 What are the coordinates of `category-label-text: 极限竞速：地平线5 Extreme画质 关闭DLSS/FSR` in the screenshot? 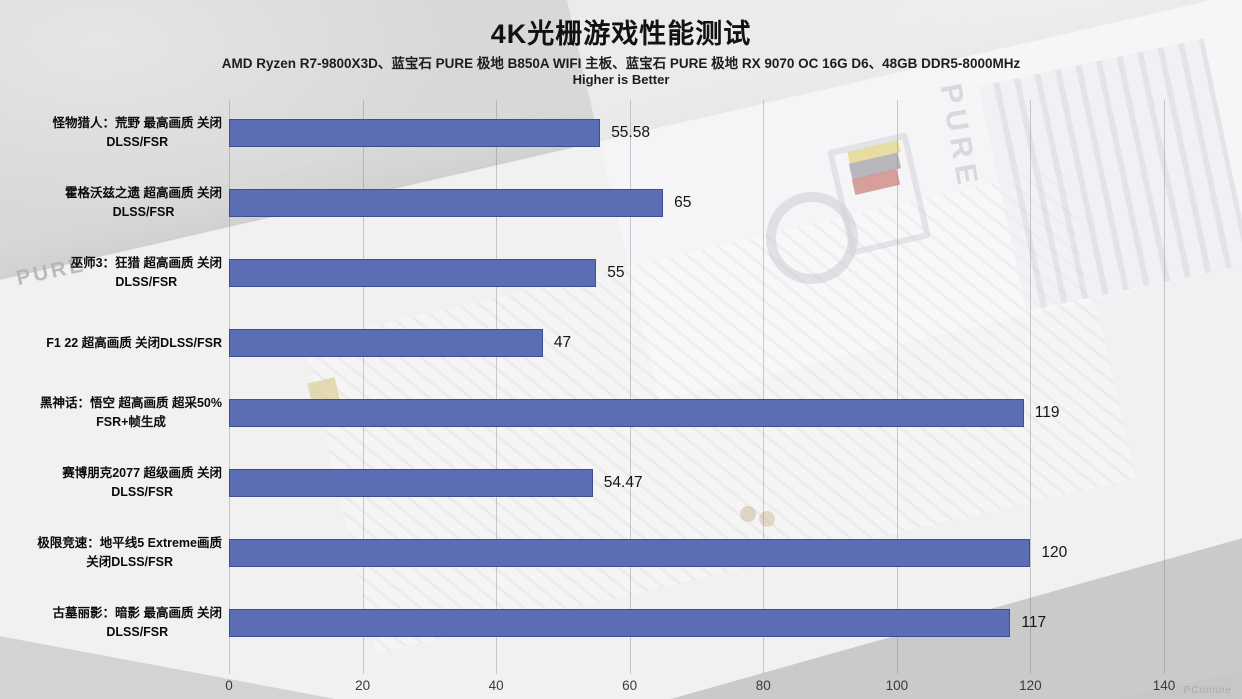 It's located at (129, 552).